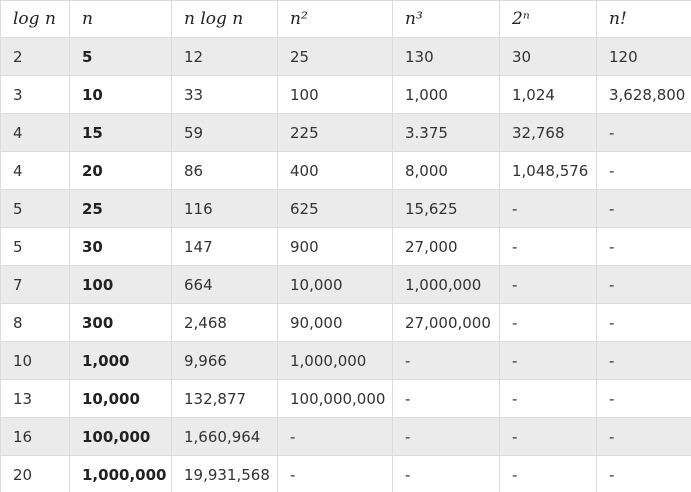  Describe the element at coordinates (548, 170) in the screenshot. I see `cell-two-to-n: 1,048,576` at that location.